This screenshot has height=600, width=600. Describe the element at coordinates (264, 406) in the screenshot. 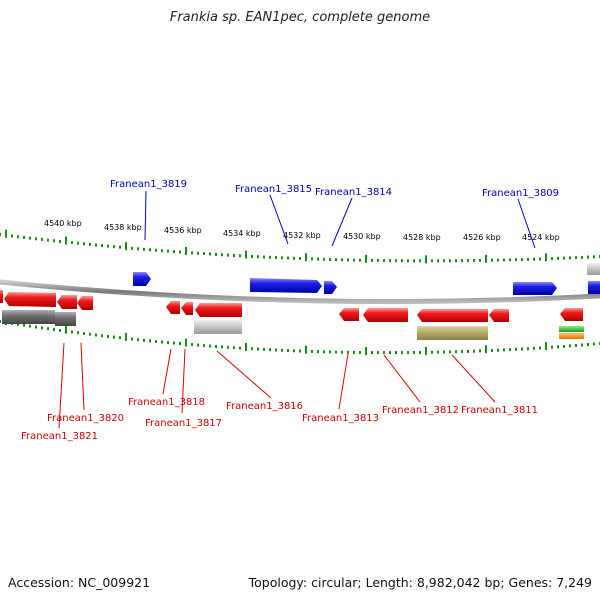

I see `gene-label-bottom: Franean1_3816` at that location.